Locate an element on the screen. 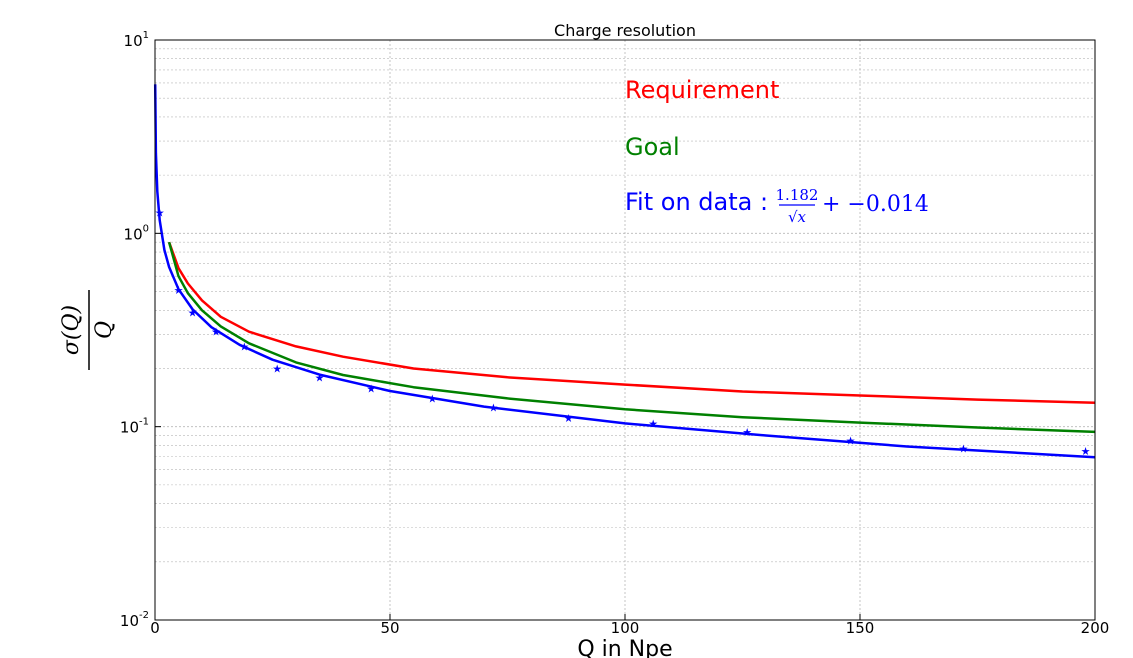 The image size is (1133, 658). y-tick-label: 10⁰ is located at coordinates (136, 233).